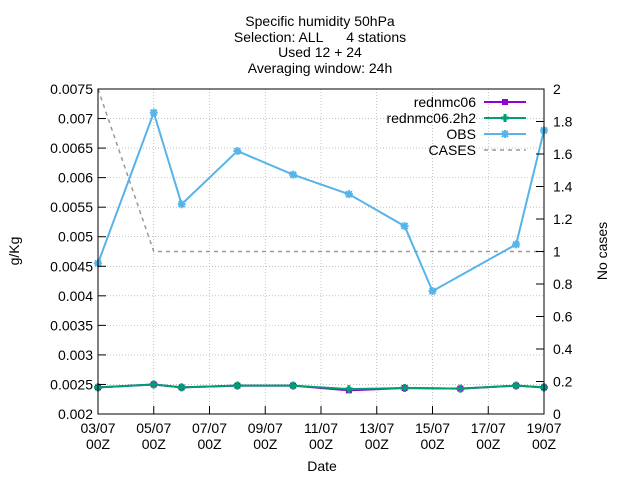  What do you see at coordinates (320, 52) in the screenshot?
I see `chart-title-line-3: Used 12 + 24` at bounding box center [320, 52].